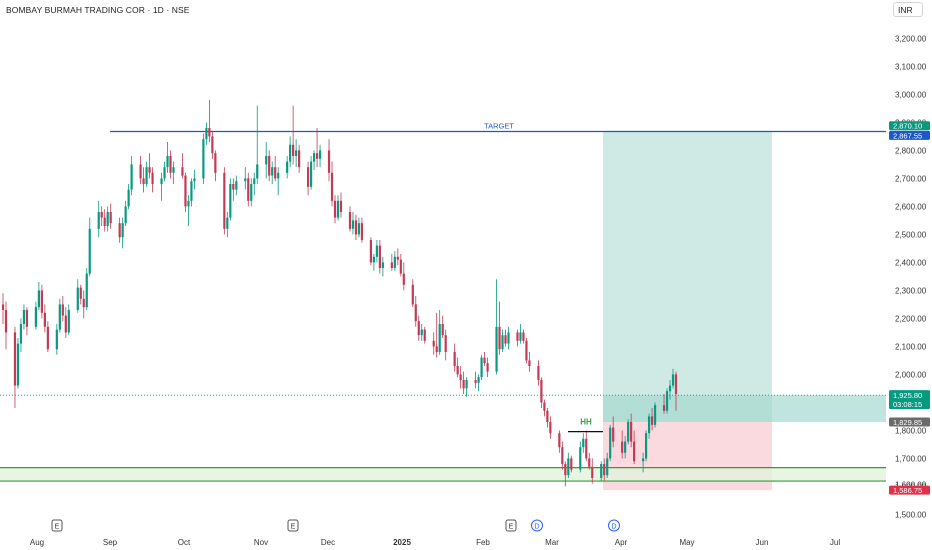  Describe the element at coordinates (911, 430) in the screenshot. I see `y-tick-label: 1,800.00` at that location.